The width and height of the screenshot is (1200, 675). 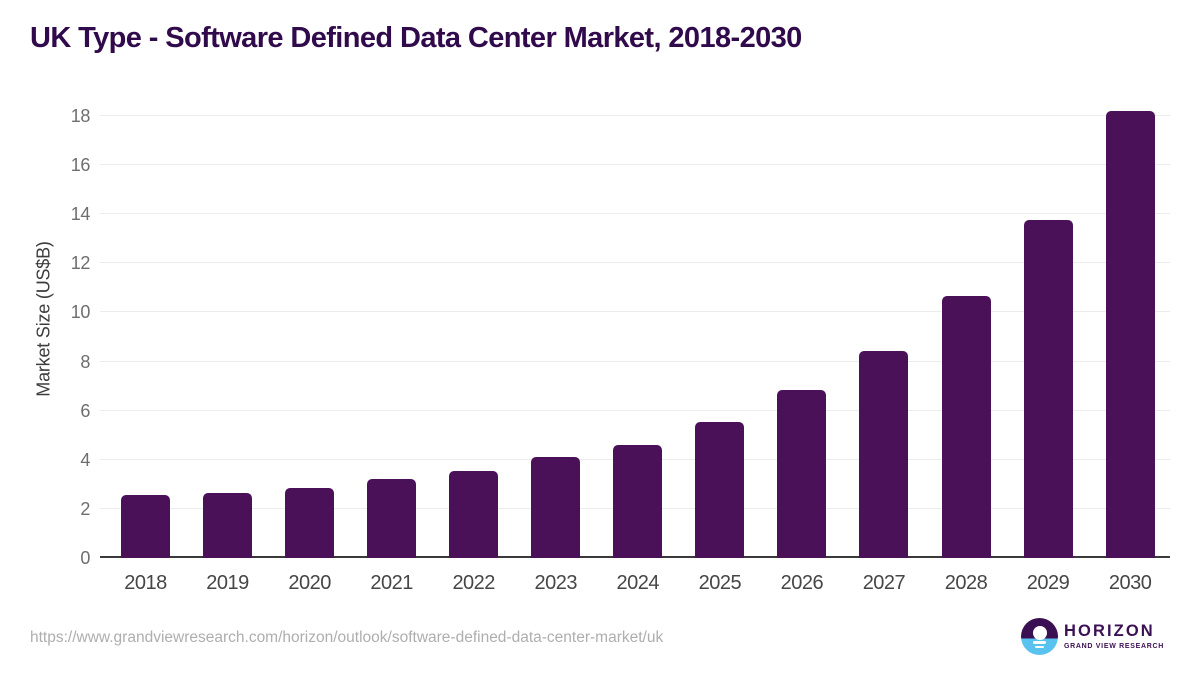 What do you see at coordinates (802, 583) in the screenshot?
I see `x-tick-label: 2026` at bounding box center [802, 583].